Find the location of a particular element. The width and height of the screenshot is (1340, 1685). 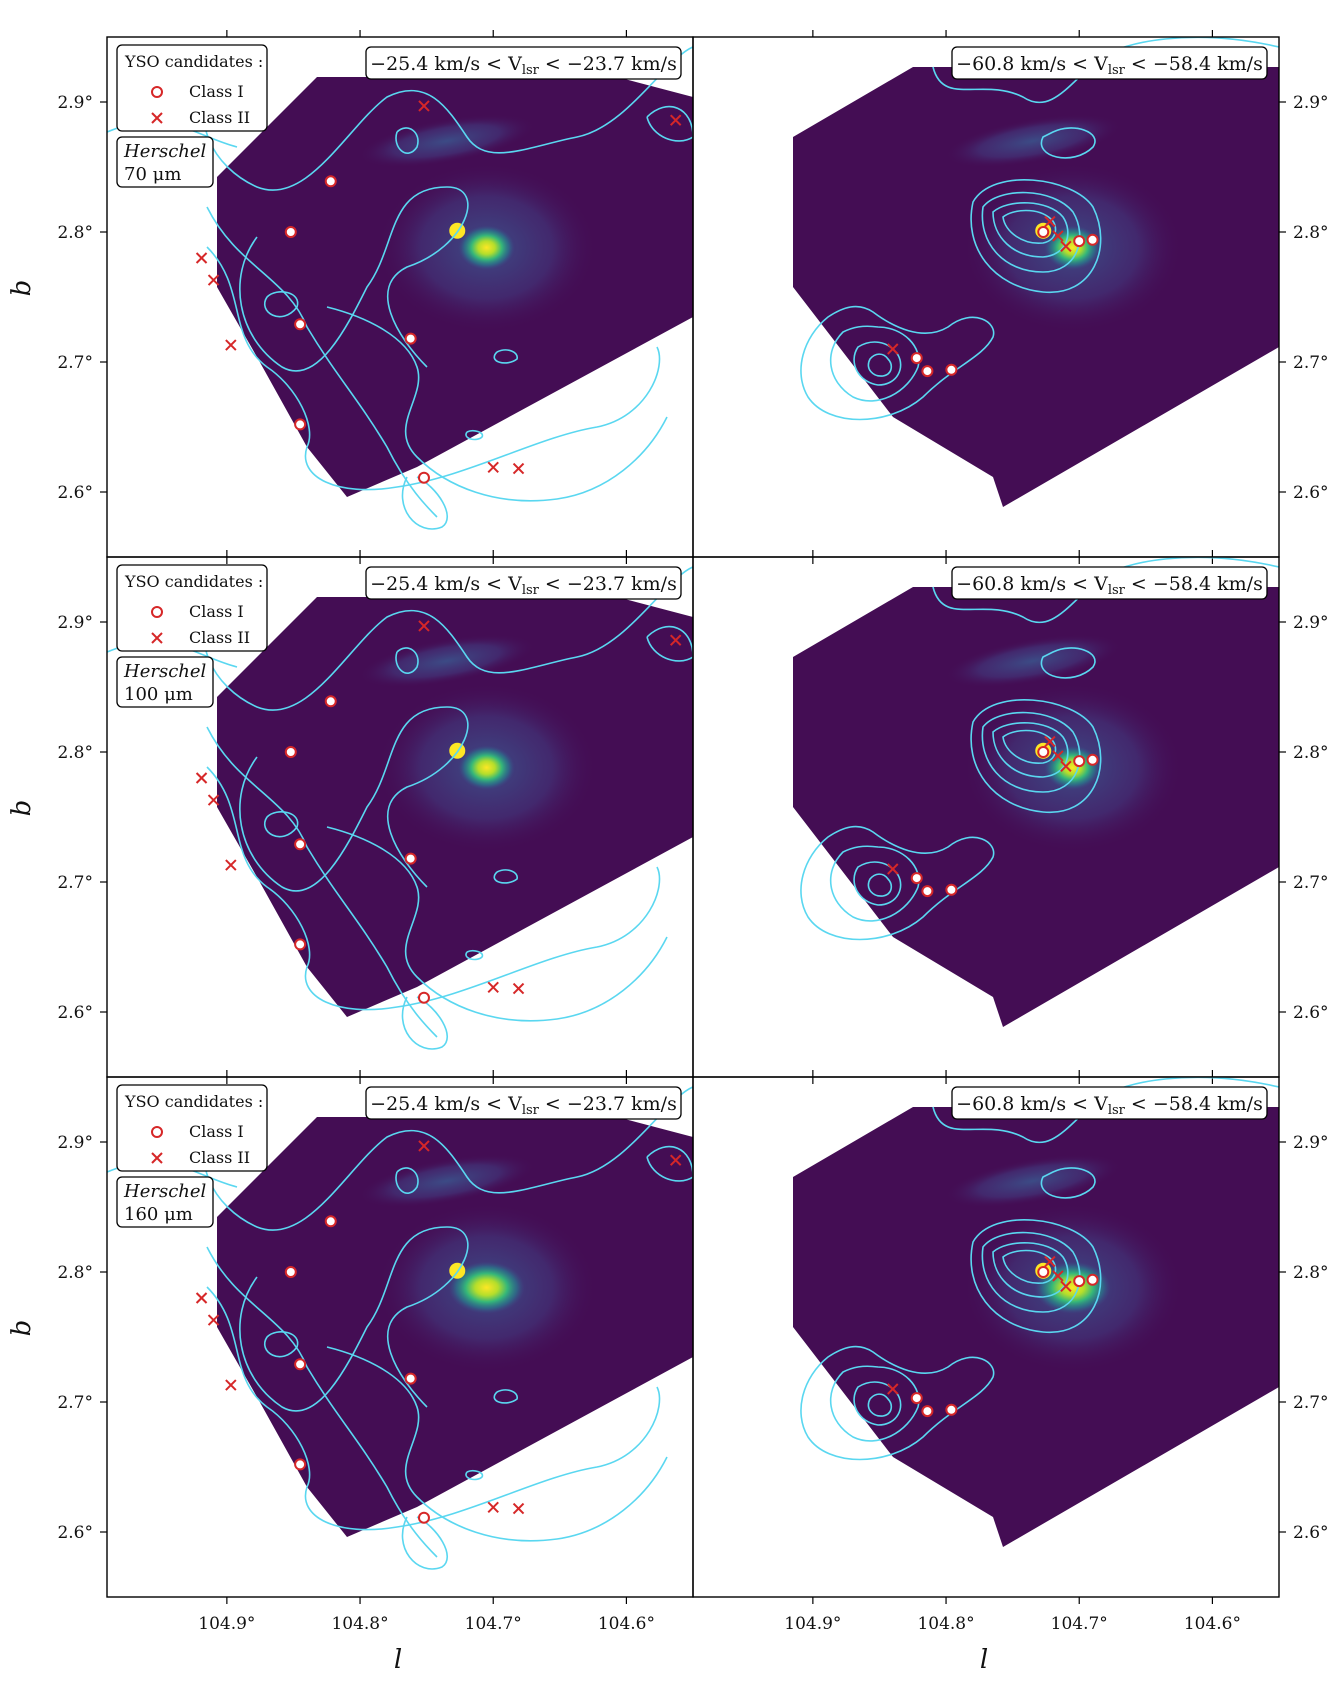

legend-class1-label: Class I is located at coordinates (216, 611).